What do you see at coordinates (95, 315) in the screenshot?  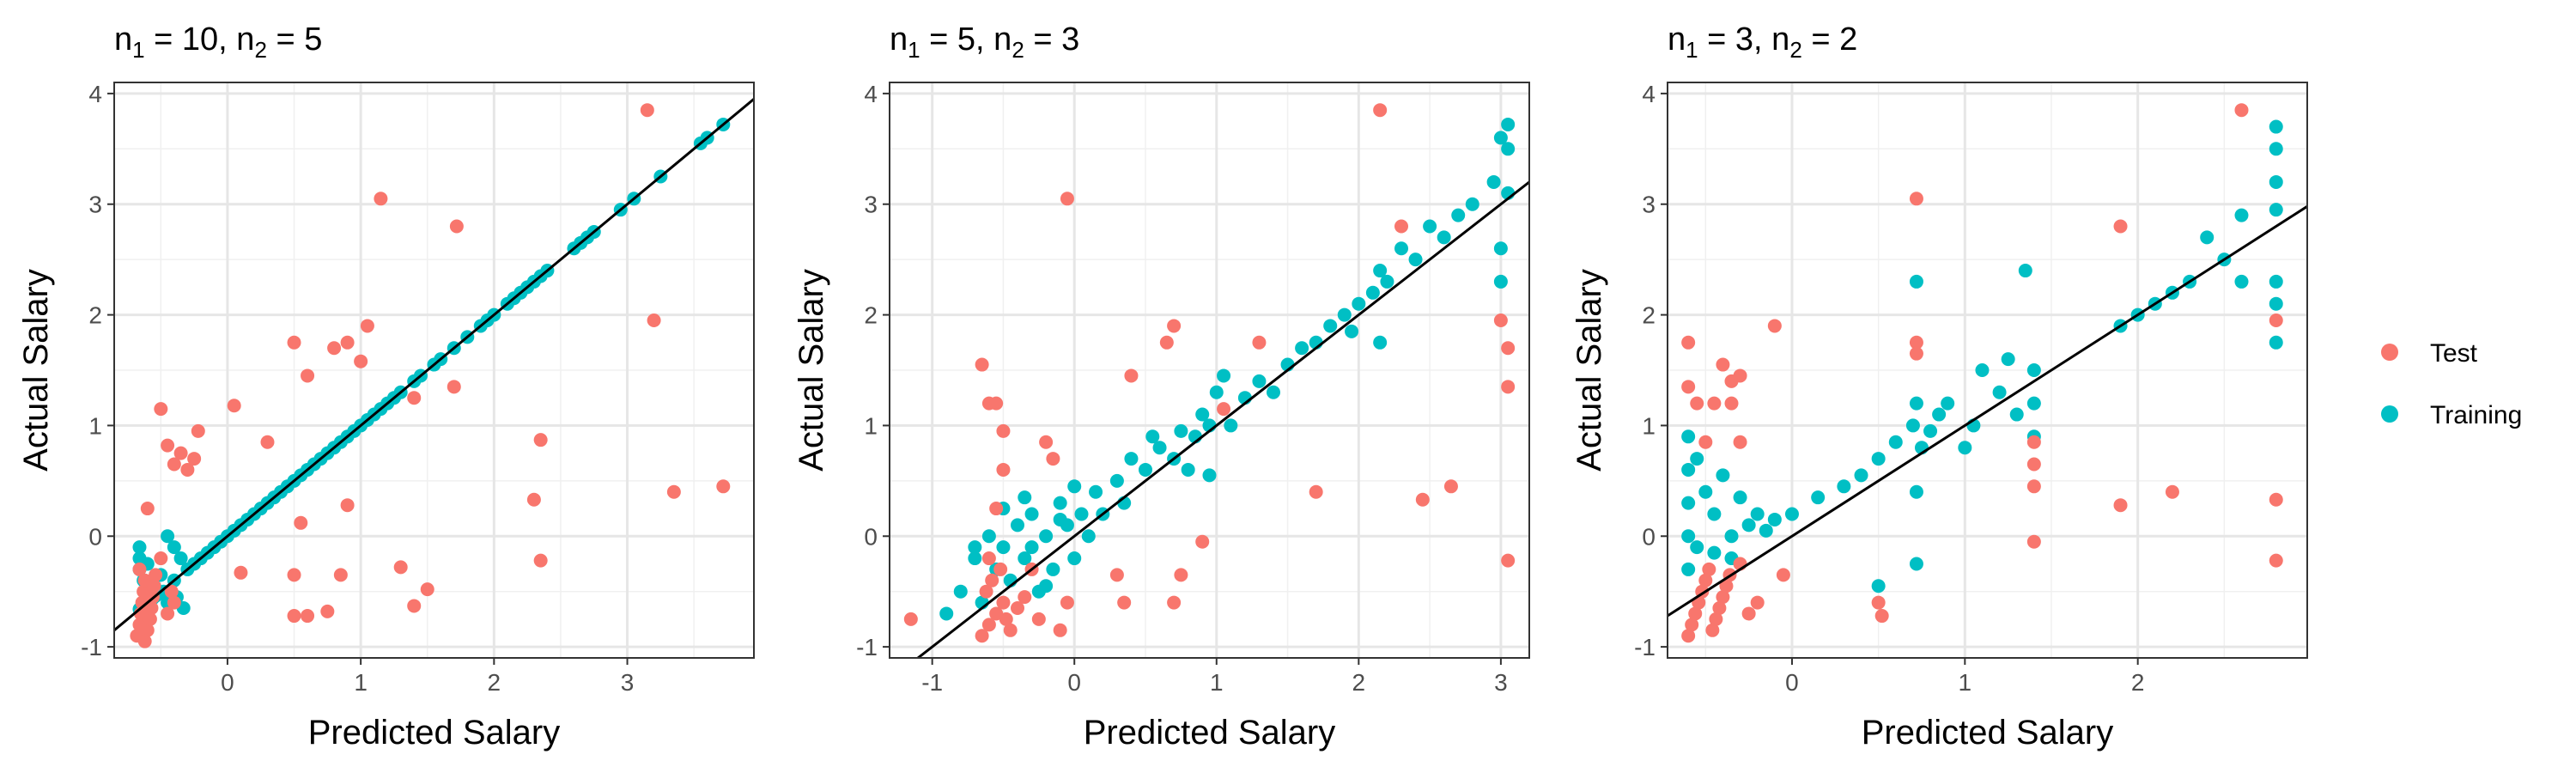 I see `y-tick-label: 2` at bounding box center [95, 315].